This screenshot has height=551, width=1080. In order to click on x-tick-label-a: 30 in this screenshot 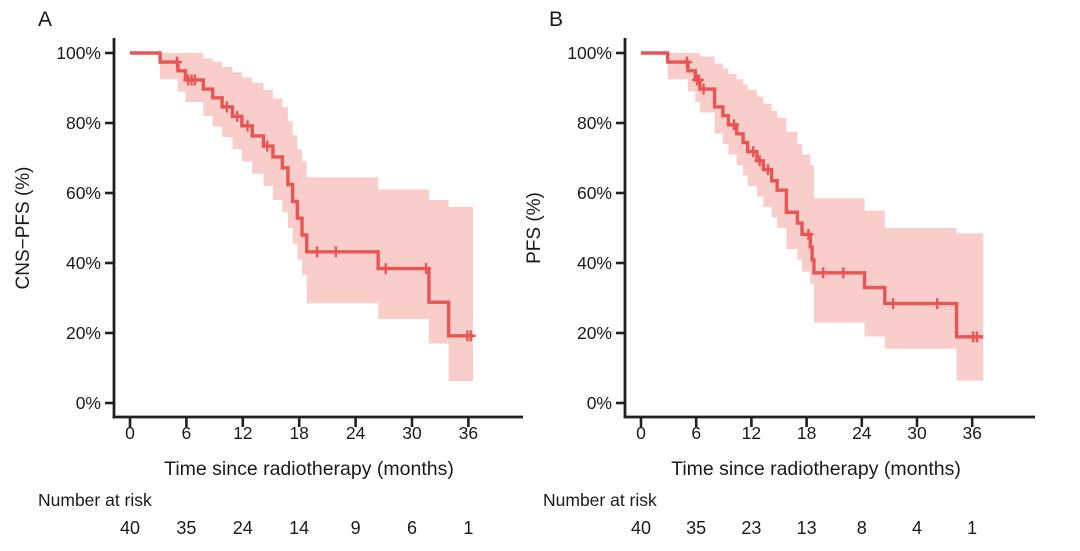, I will do `click(412, 433)`.